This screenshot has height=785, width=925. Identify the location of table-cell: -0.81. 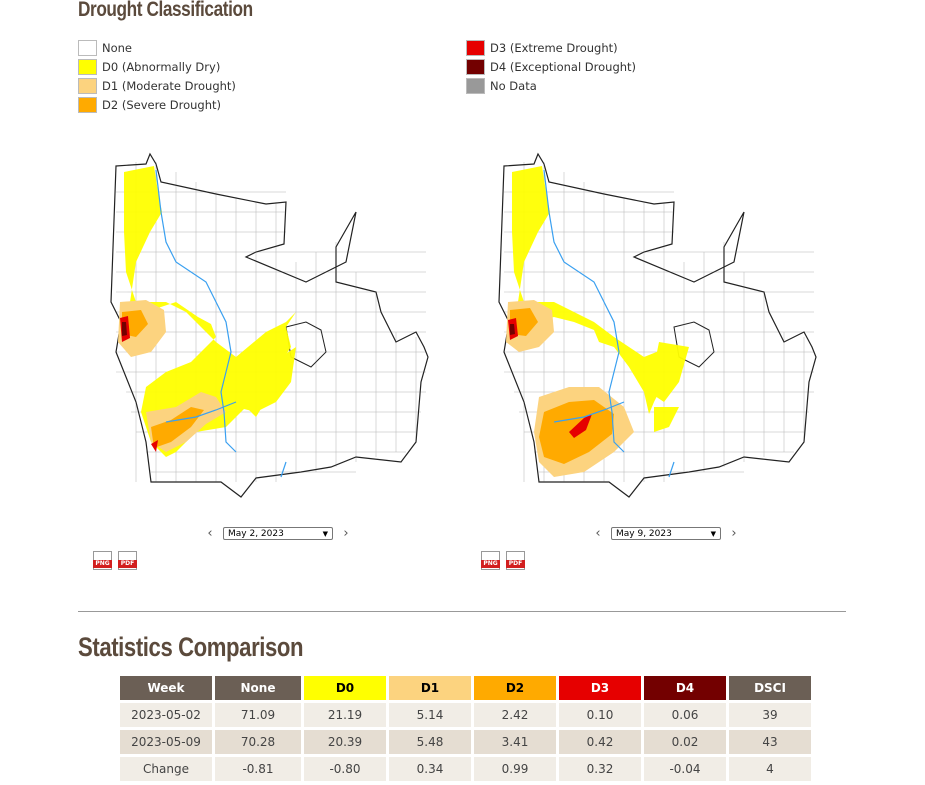
(258, 769).